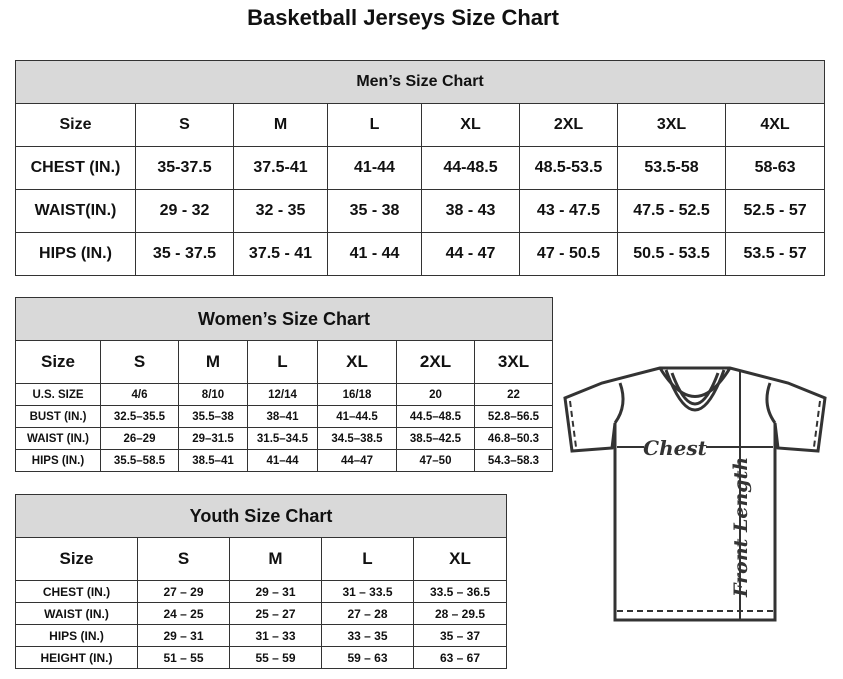 This screenshot has width=843, height=679. Describe the element at coordinates (568, 168) in the screenshot. I see `table-cell: 48.5-53.5` at that location.